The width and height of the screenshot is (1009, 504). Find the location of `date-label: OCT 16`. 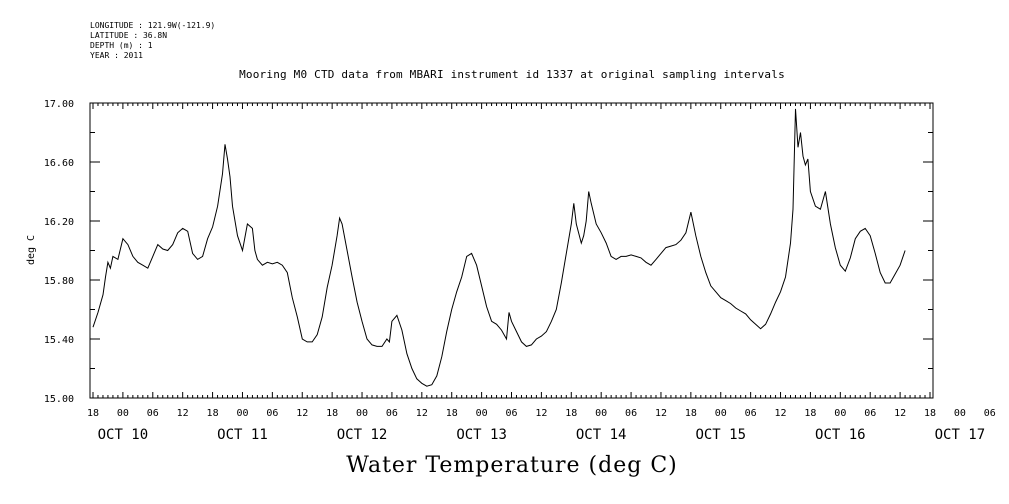

date-label: OCT 16 is located at coordinates (840, 433).